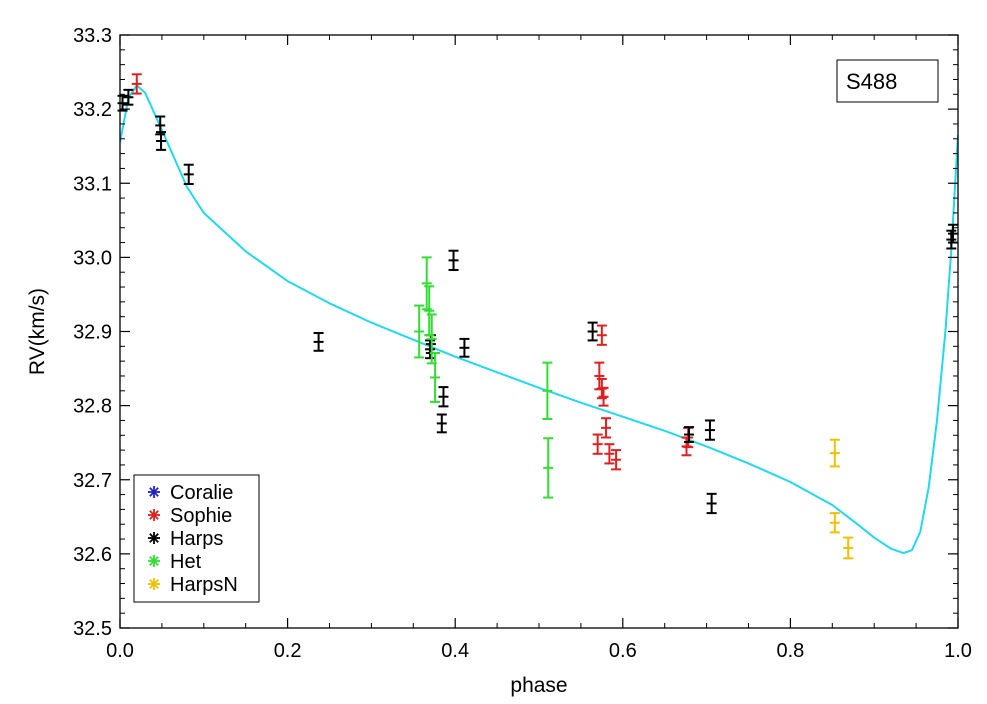 Image resolution: width=987 pixels, height=704 pixels. Describe the element at coordinates (790, 651) in the screenshot. I see `x-tick-label: 0.8` at that location.